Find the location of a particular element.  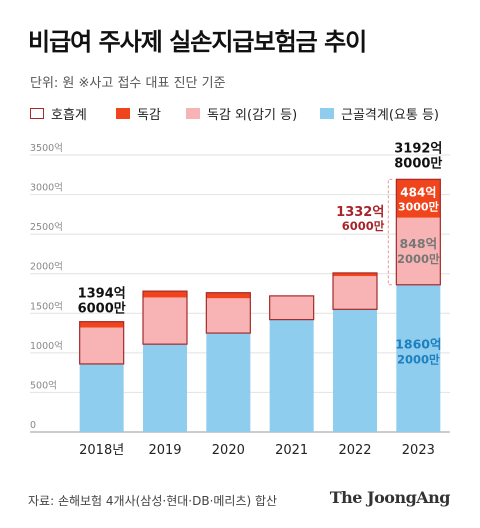

legend-item-musculo: 근골격계(요통 등) is located at coordinates (379, 113).